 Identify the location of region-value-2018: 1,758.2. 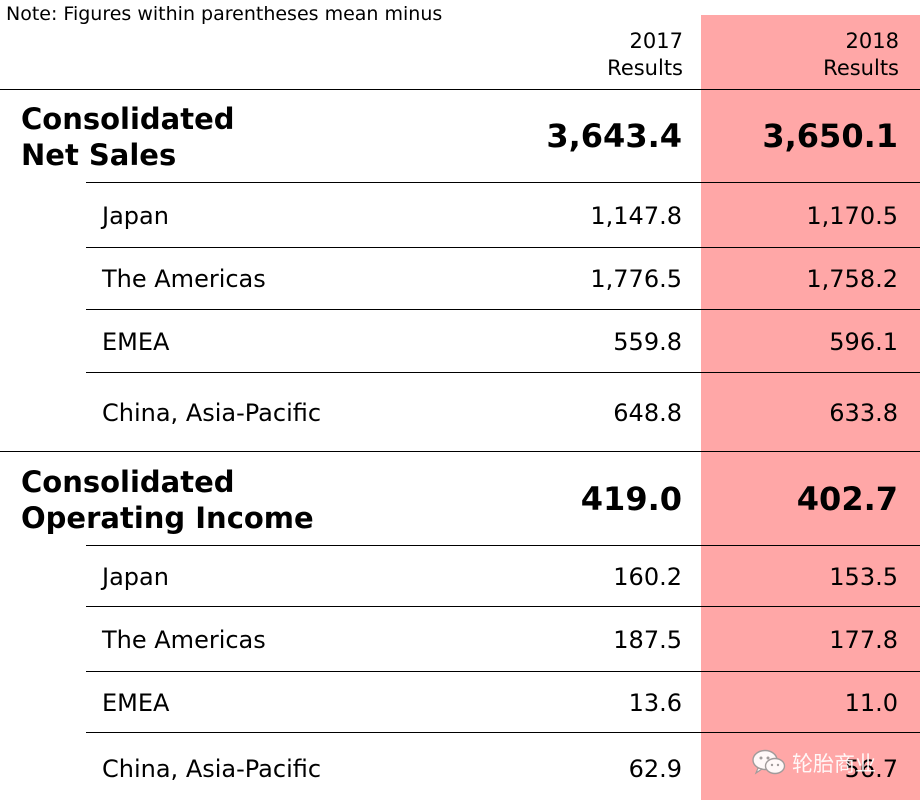
(852, 279).